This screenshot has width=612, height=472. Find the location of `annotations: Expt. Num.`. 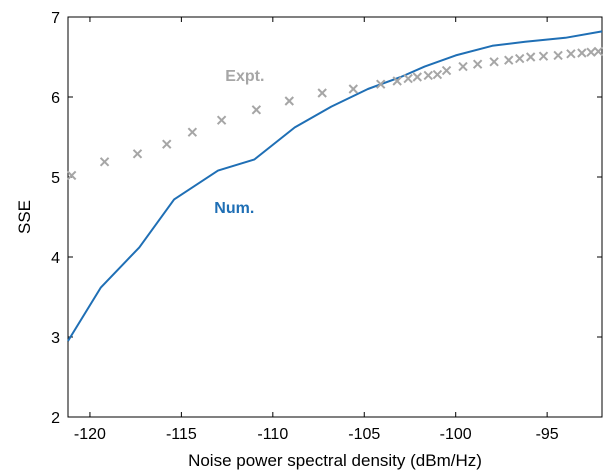

annotations: Expt. Num. is located at coordinates (239, 142).